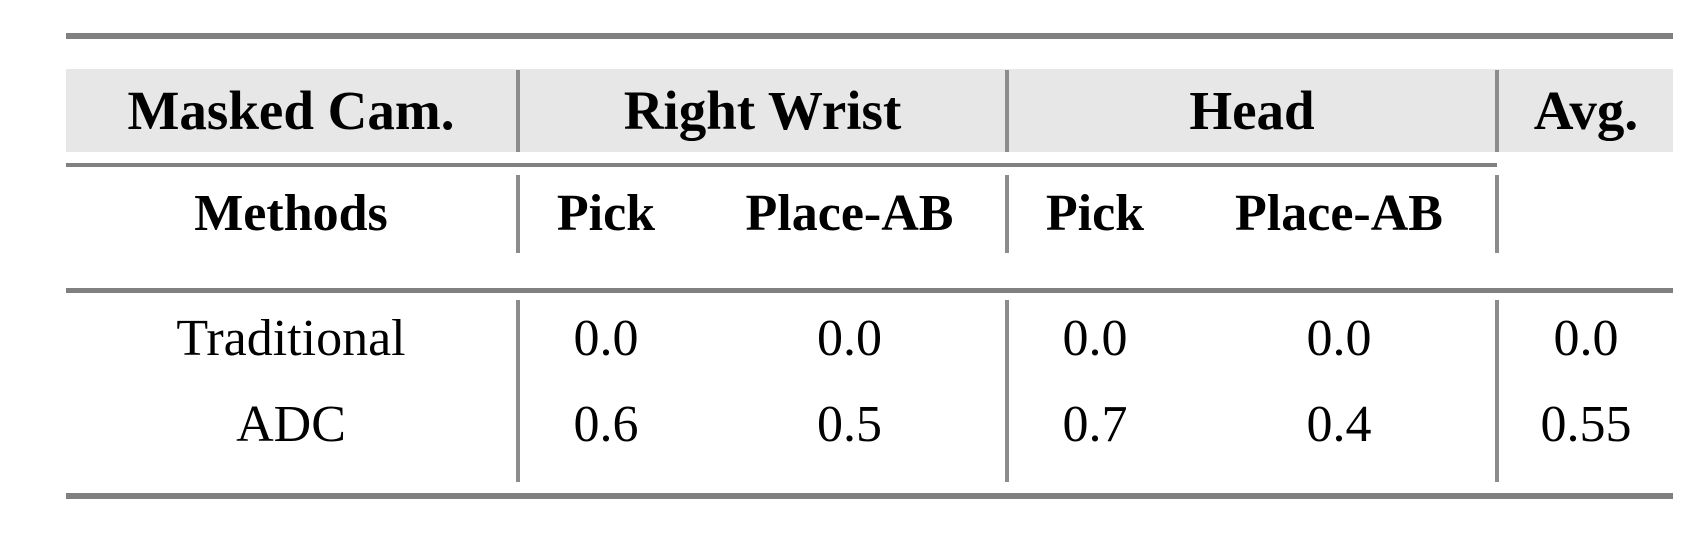 The width and height of the screenshot is (1698, 536). What do you see at coordinates (1339, 338) in the screenshot?
I see `cell-traditional-head-place-ab: 0.0` at bounding box center [1339, 338].